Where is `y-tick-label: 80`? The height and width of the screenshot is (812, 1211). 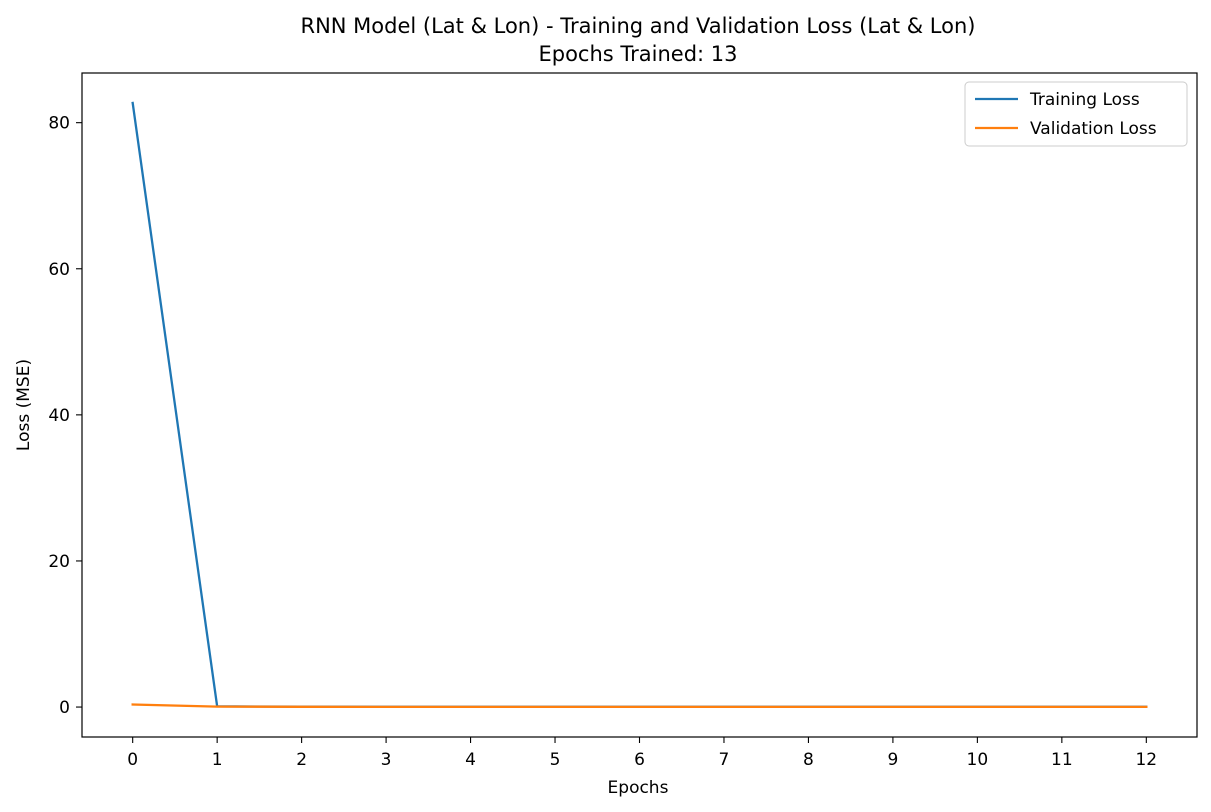 y-tick-label: 80 is located at coordinates (59, 124).